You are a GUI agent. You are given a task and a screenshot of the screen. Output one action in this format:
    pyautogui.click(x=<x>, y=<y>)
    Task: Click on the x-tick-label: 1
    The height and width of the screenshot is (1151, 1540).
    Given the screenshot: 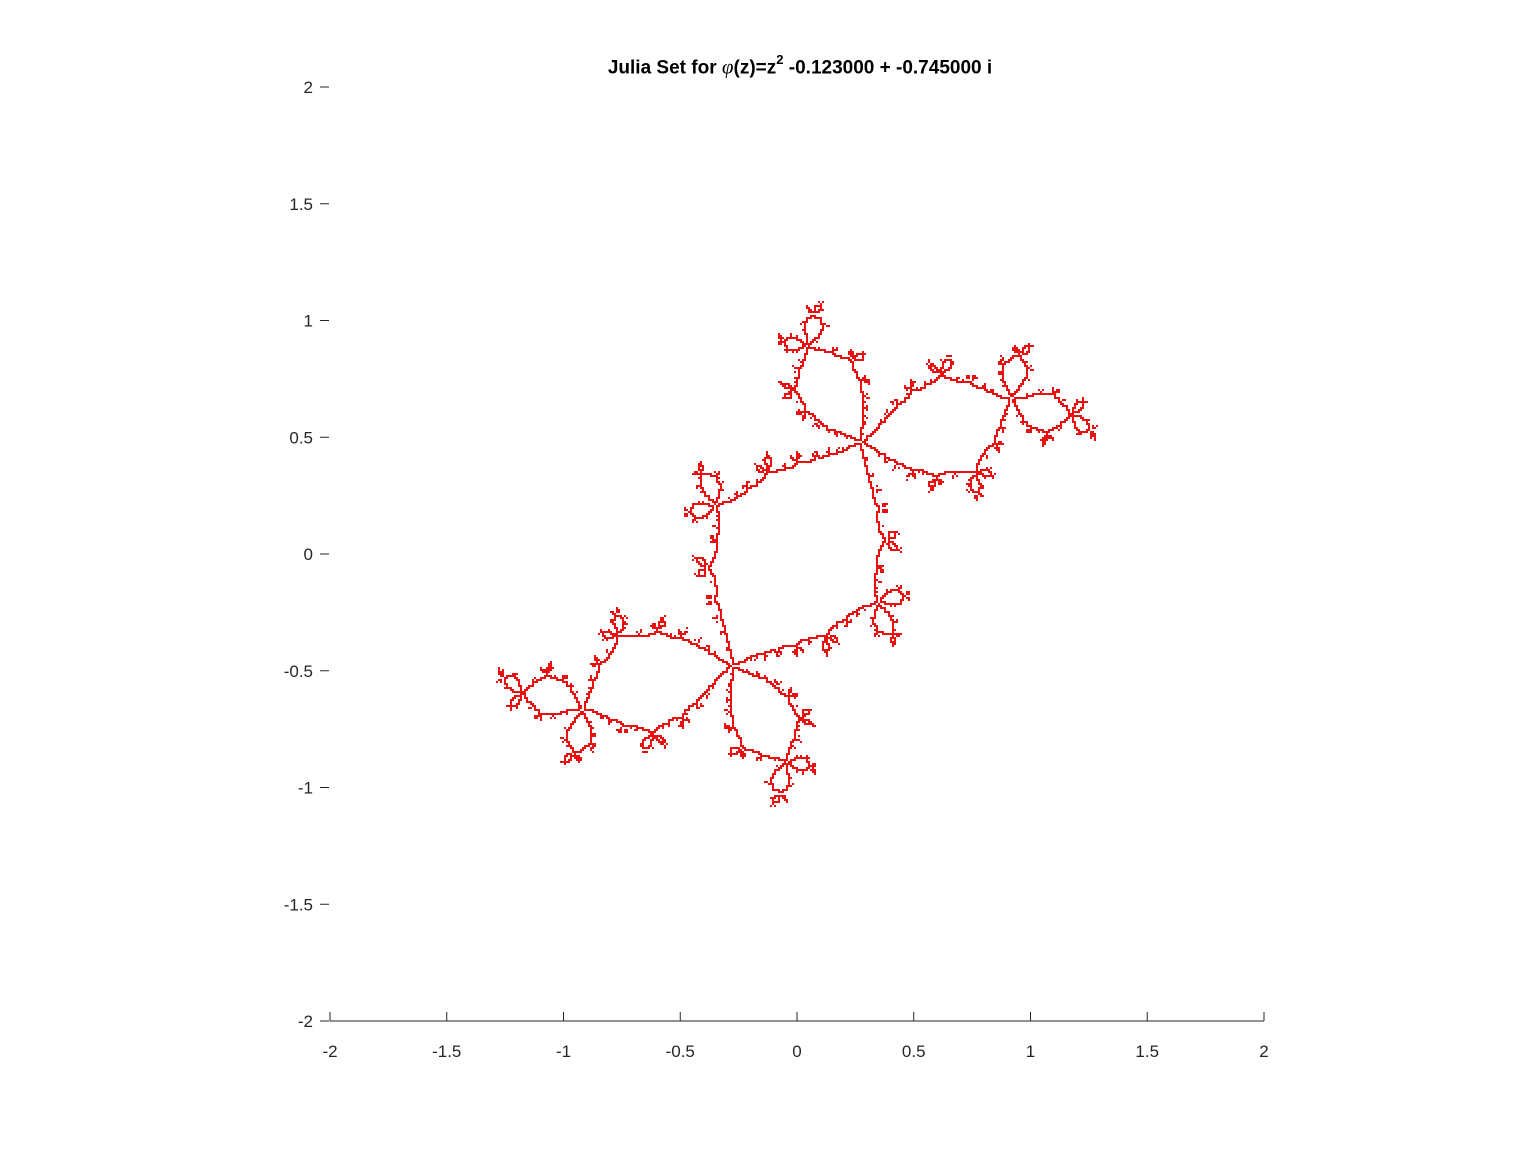 What is the action you would take?
    pyautogui.click(x=1030, y=1051)
    